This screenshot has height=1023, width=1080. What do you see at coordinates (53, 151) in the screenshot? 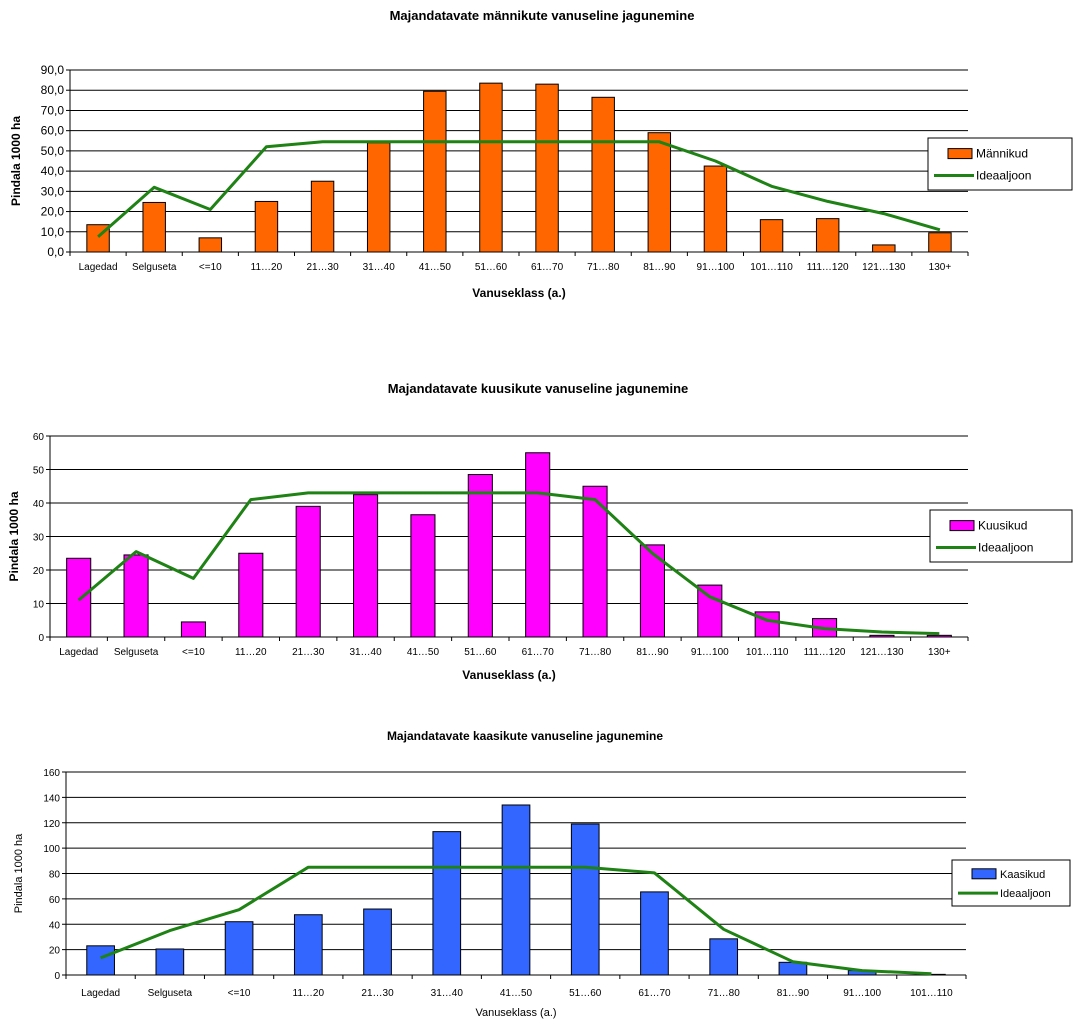
I see `y-tick-label: 50,0` at bounding box center [53, 151].